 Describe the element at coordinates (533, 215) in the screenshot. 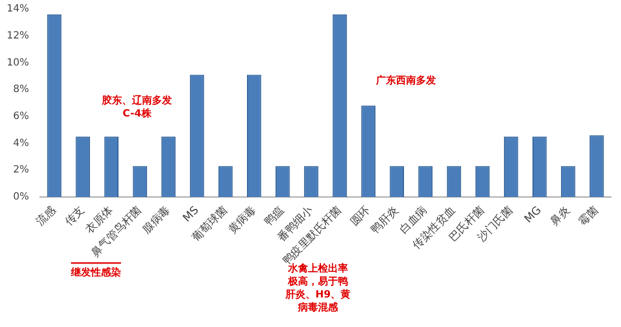

I see `x-tick-label: MG` at that location.